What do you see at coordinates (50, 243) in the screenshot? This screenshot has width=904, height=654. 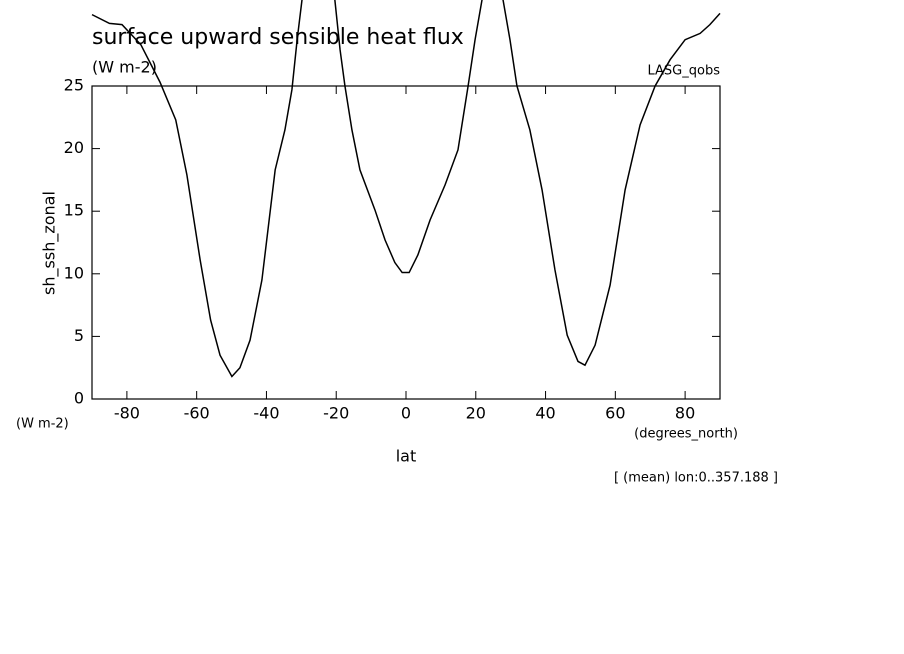 I see `y-axis-label: sh_ssh_zonal` at bounding box center [50, 243].